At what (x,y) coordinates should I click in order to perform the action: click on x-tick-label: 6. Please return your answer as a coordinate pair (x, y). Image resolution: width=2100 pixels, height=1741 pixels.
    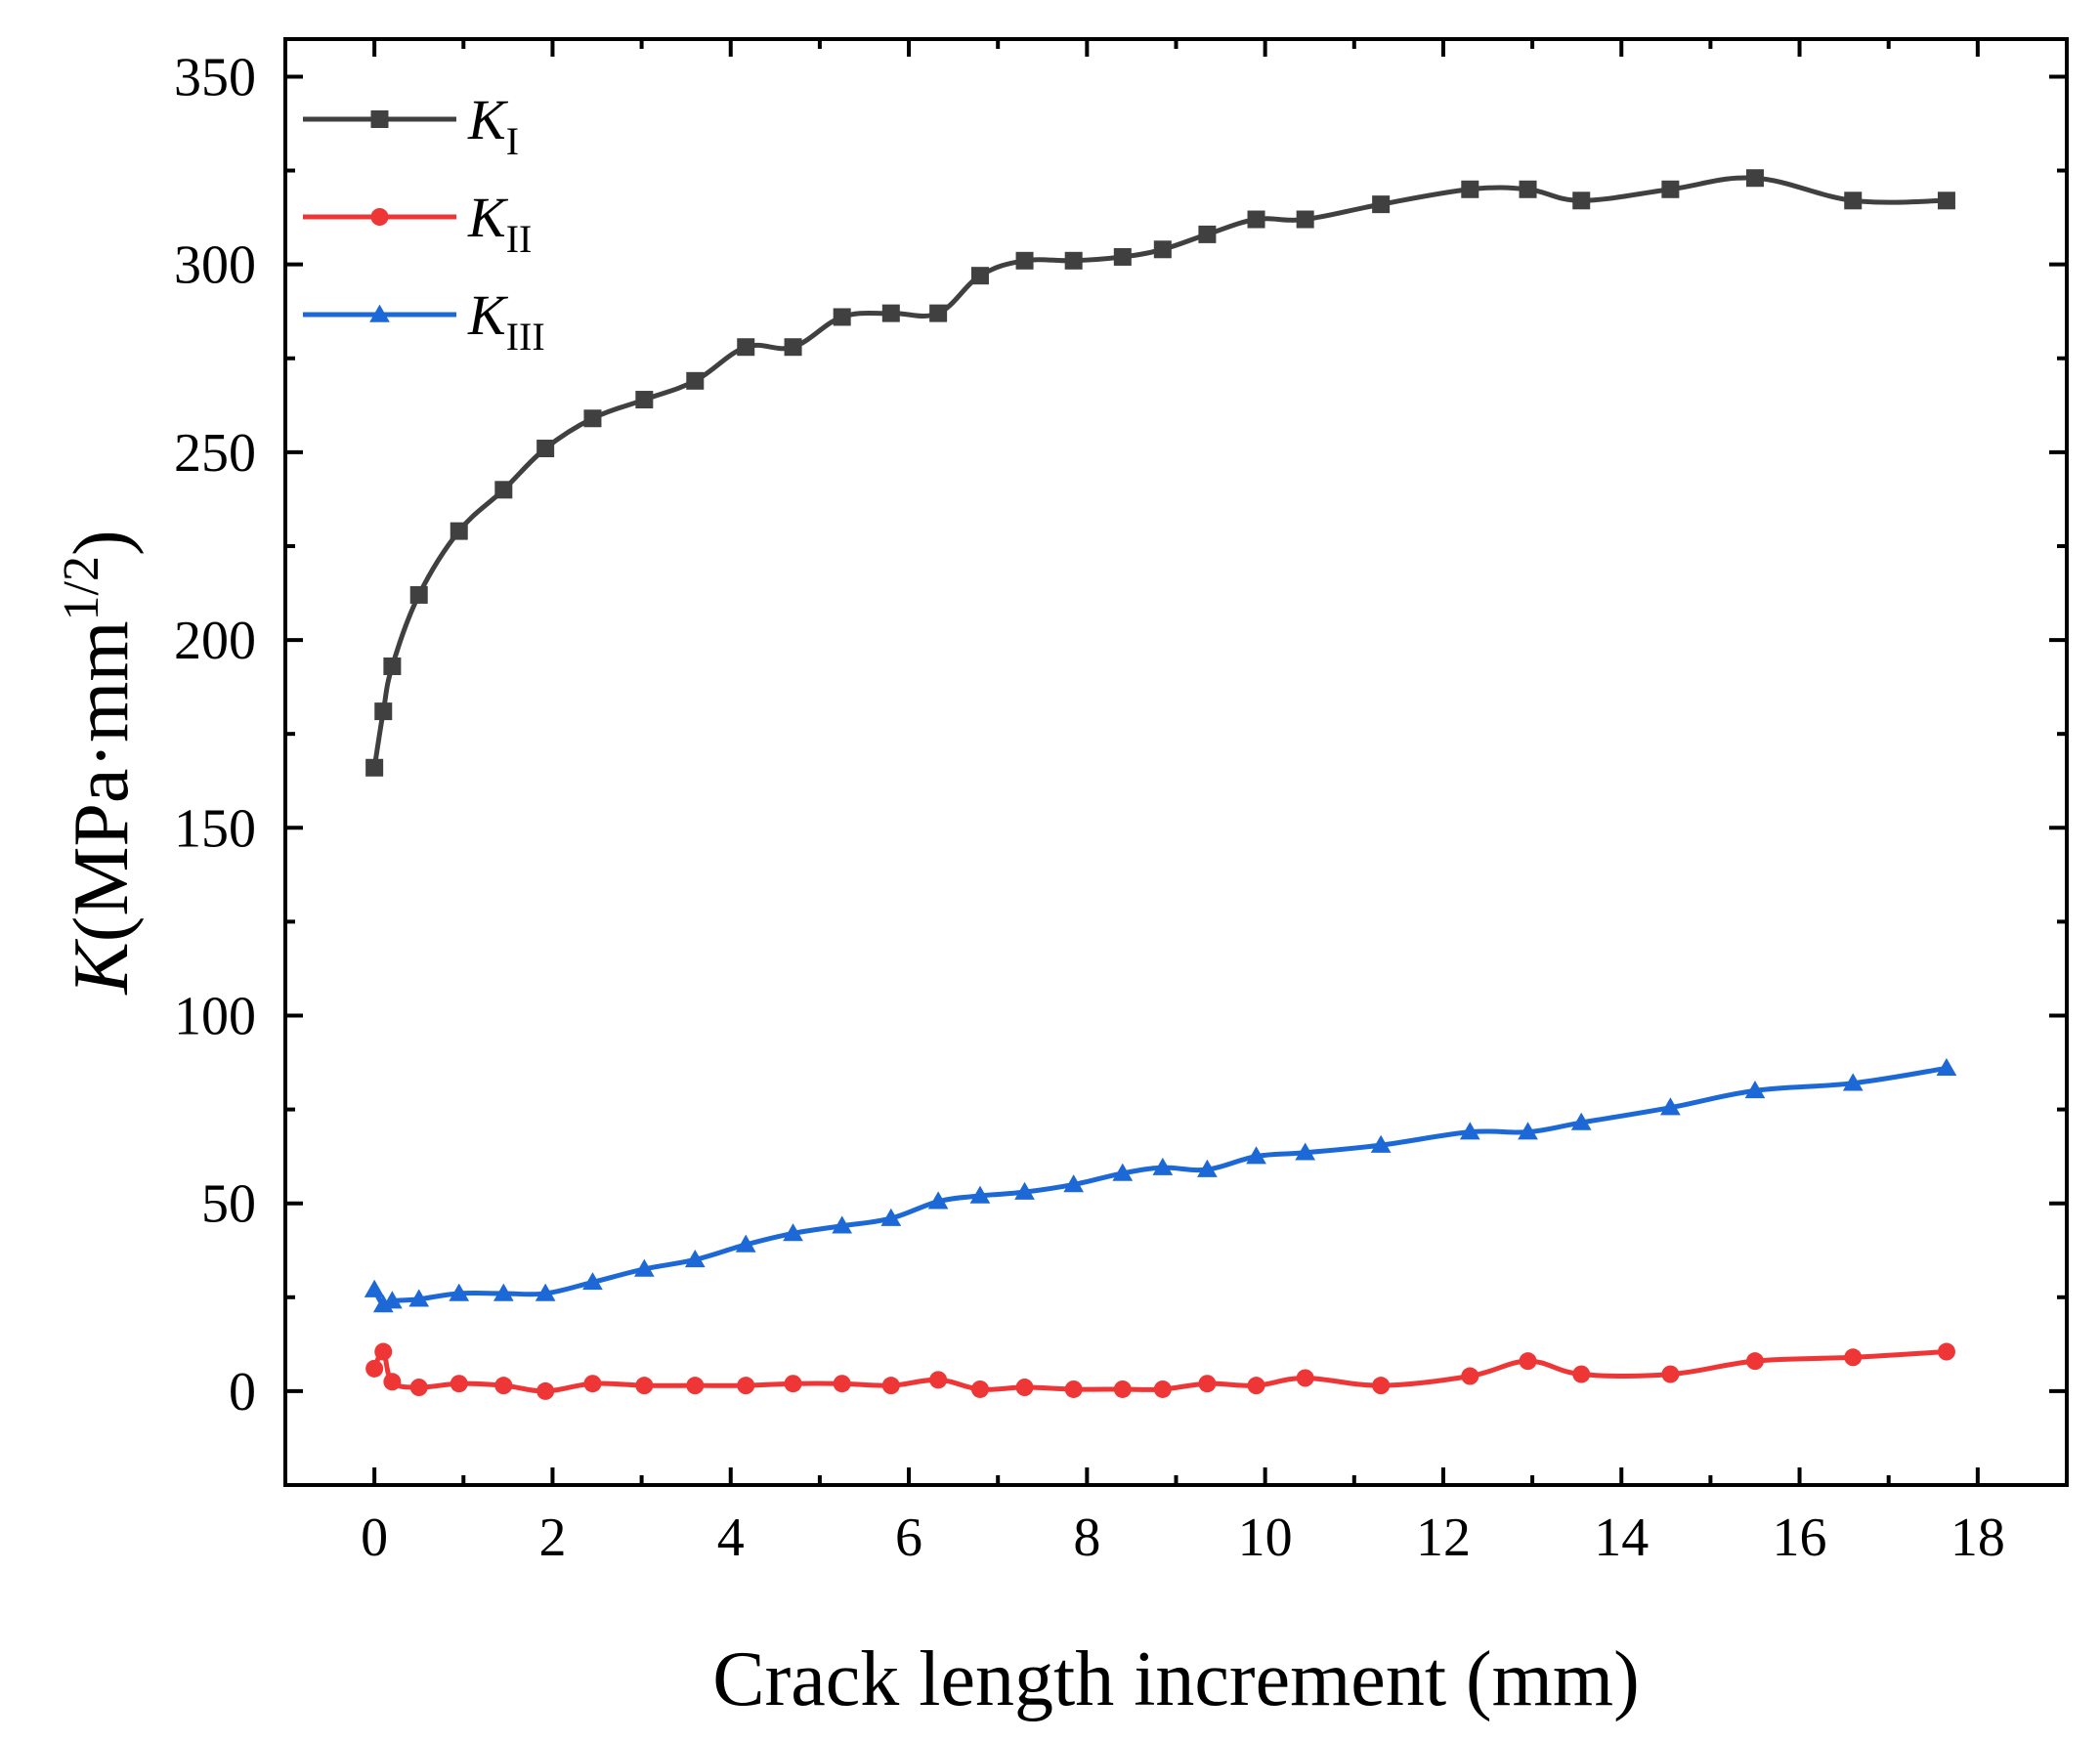
    Looking at the image, I should click on (908, 1537).